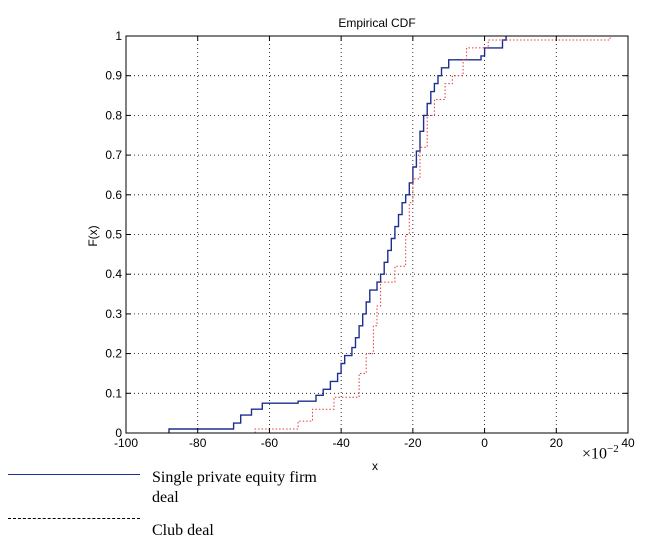  Describe the element at coordinates (74, 518) in the screenshot. I see `legend-line-club` at that location.